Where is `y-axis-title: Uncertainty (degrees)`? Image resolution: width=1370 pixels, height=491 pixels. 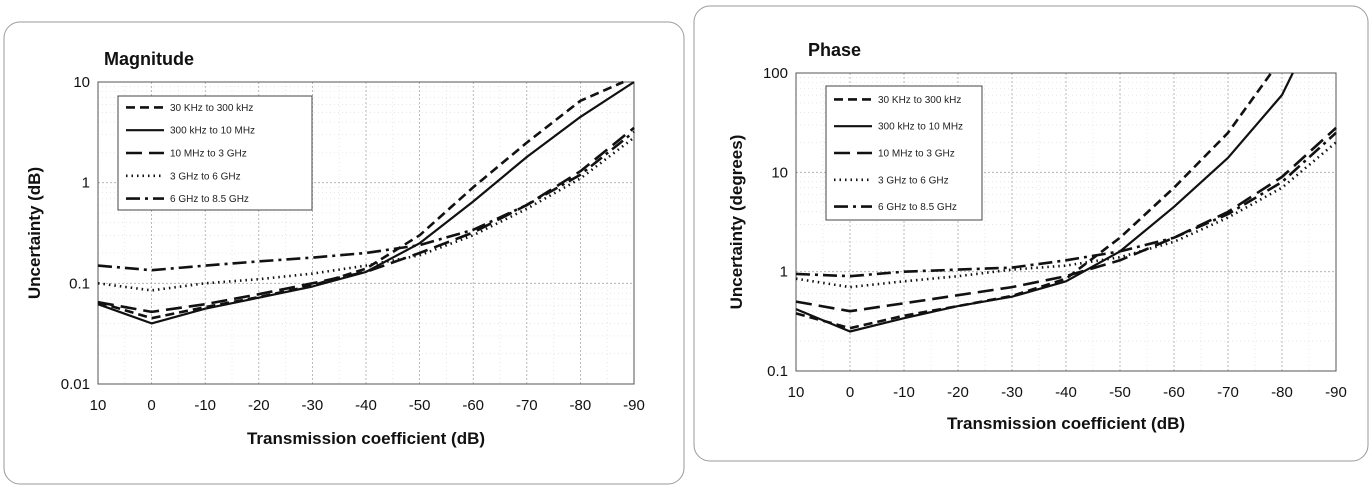
y-axis-title: Uncertainty (degrees) is located at coordinates (736, 222).